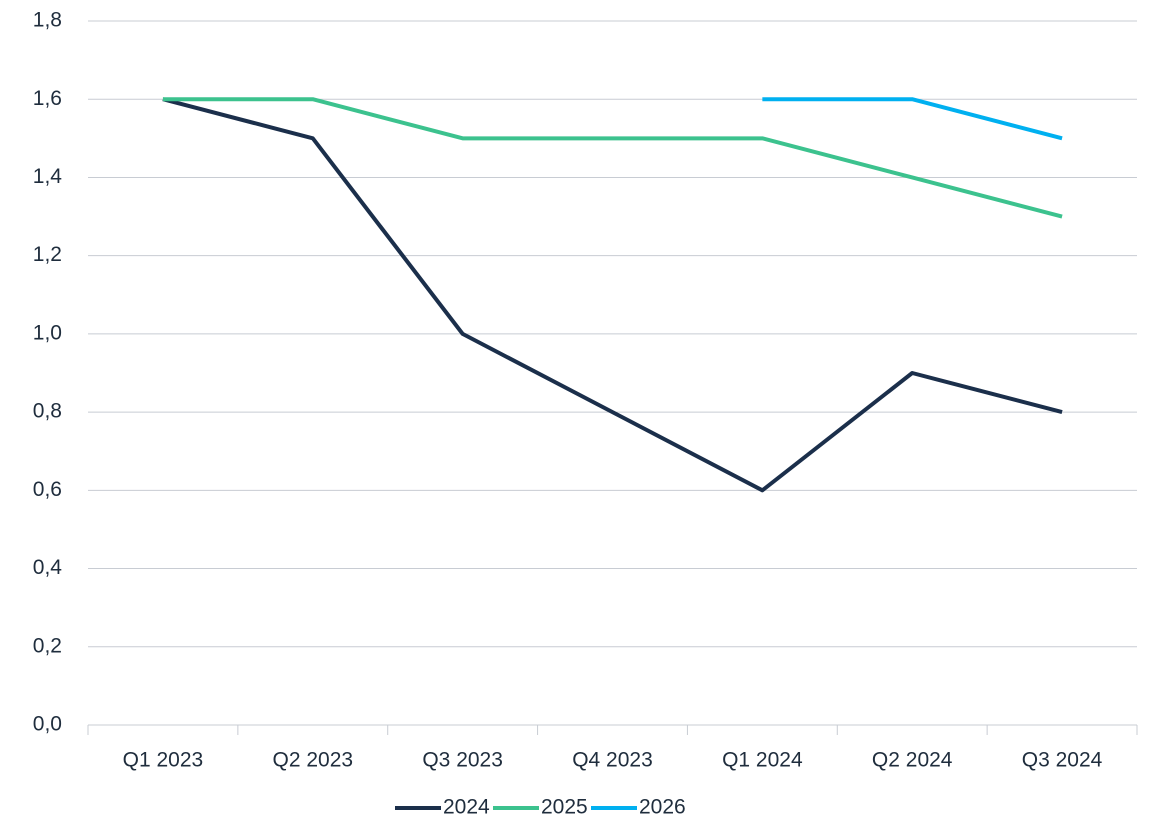 The height and width of the screenshot is (824, 1150). What do you see at coordinates (47, 724) in the screenshot?
I see `y-tick-label: 0,0` at bounding box center [47, 724].